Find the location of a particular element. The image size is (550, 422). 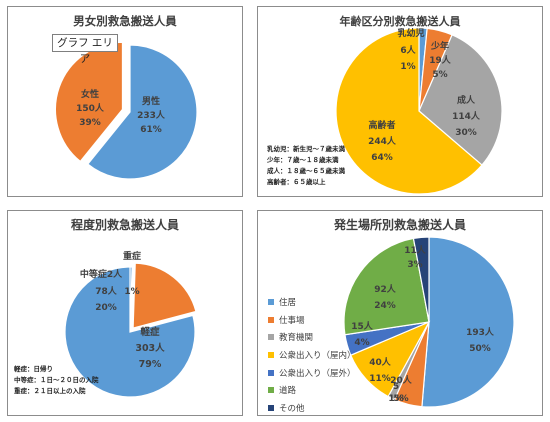

legend-item: 住居 is located at coordinates (312, 302).